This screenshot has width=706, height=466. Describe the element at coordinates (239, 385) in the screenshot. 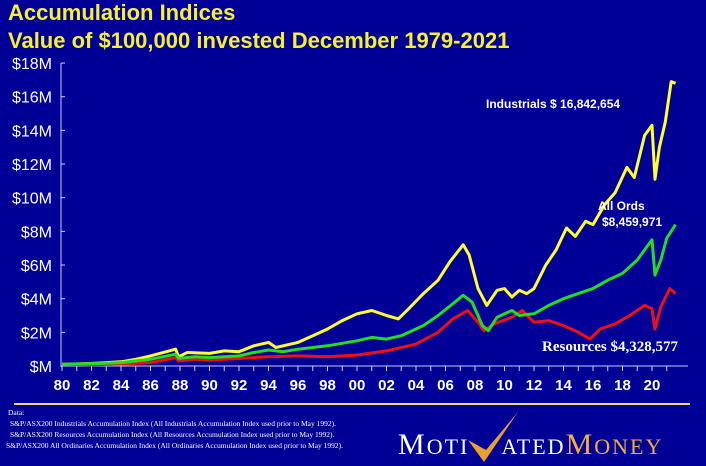

I see `x-tick-label: 92` at that location.